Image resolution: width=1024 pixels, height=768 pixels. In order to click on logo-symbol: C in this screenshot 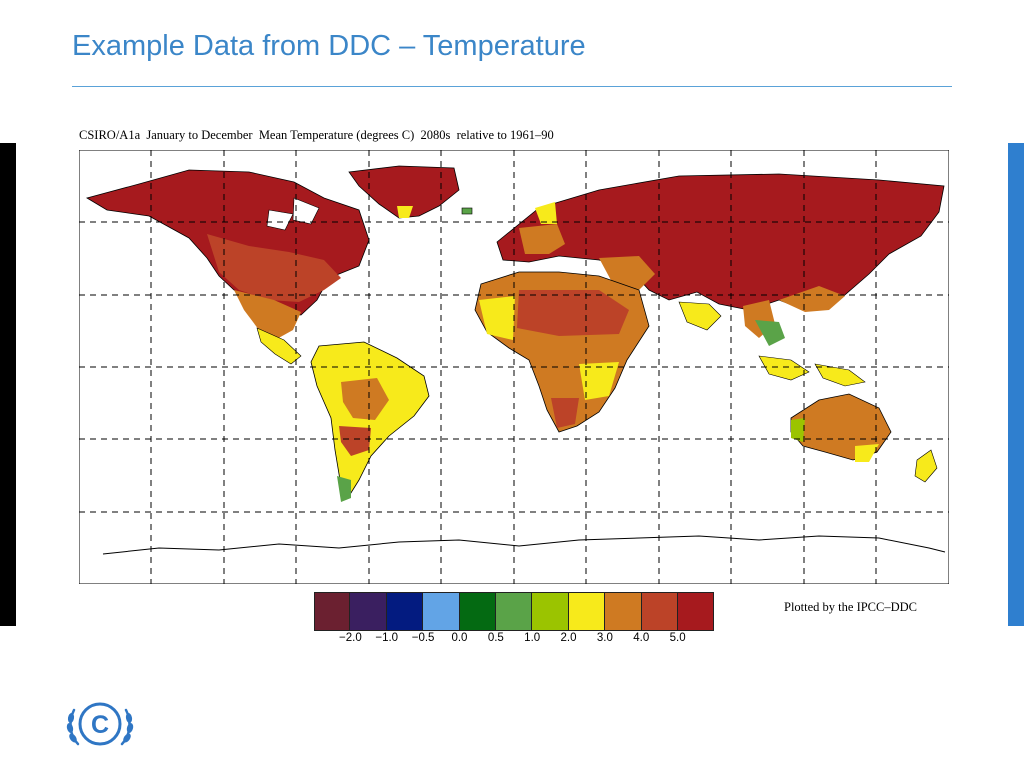, I will do `click(100, 725)`.